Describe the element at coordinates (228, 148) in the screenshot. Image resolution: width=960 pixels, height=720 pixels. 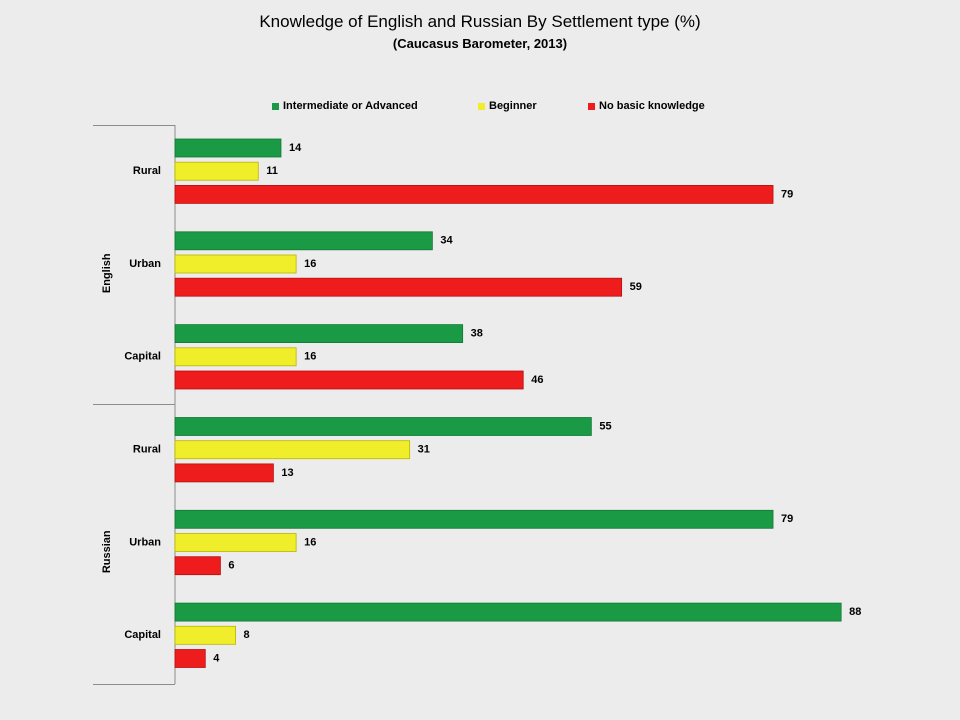
I see `bar-english-rural-intermediate` at that location.